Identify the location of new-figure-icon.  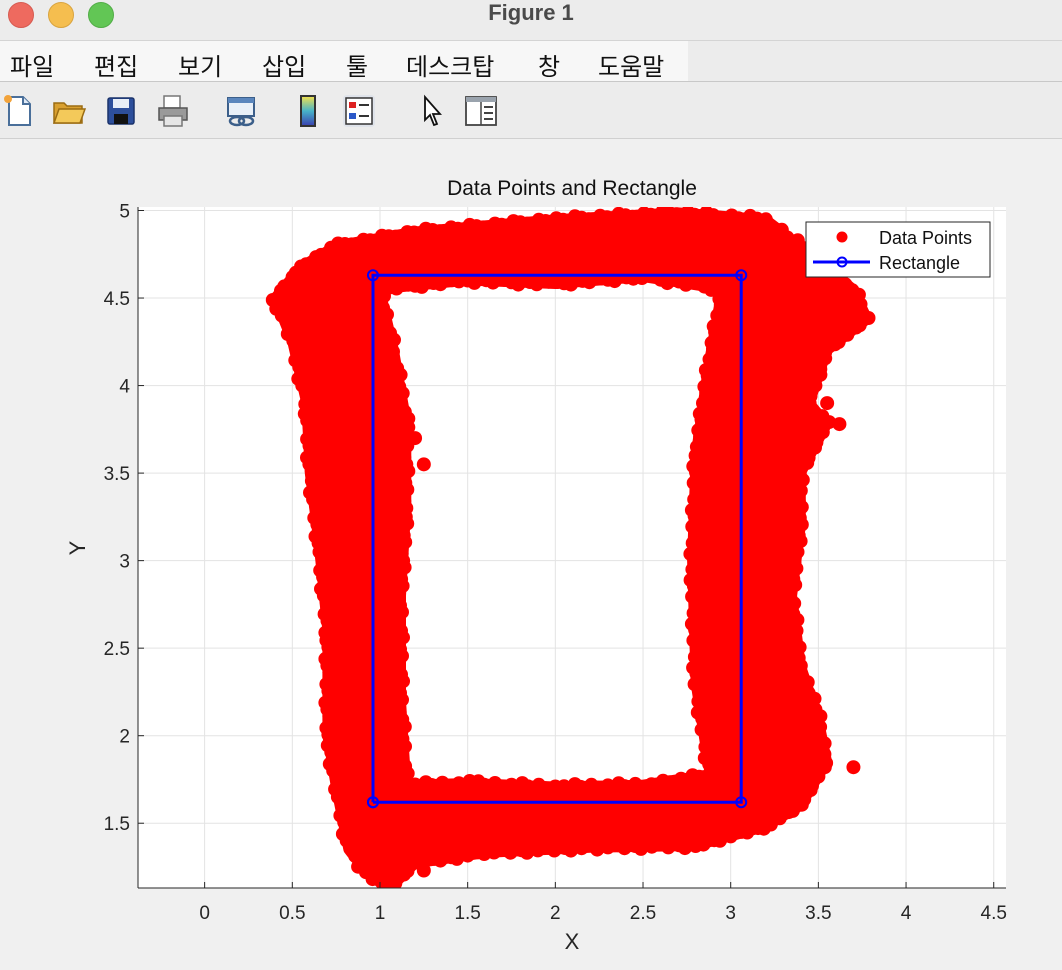
(19, 111).